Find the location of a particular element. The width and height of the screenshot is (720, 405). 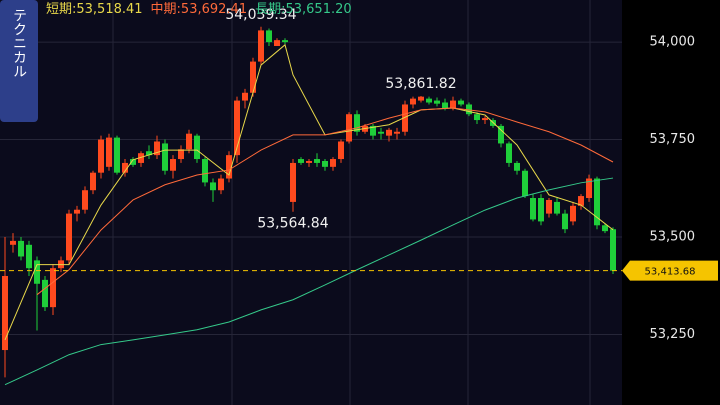

last-price-label: 53,413.68 is located at coordinates (670, 272).